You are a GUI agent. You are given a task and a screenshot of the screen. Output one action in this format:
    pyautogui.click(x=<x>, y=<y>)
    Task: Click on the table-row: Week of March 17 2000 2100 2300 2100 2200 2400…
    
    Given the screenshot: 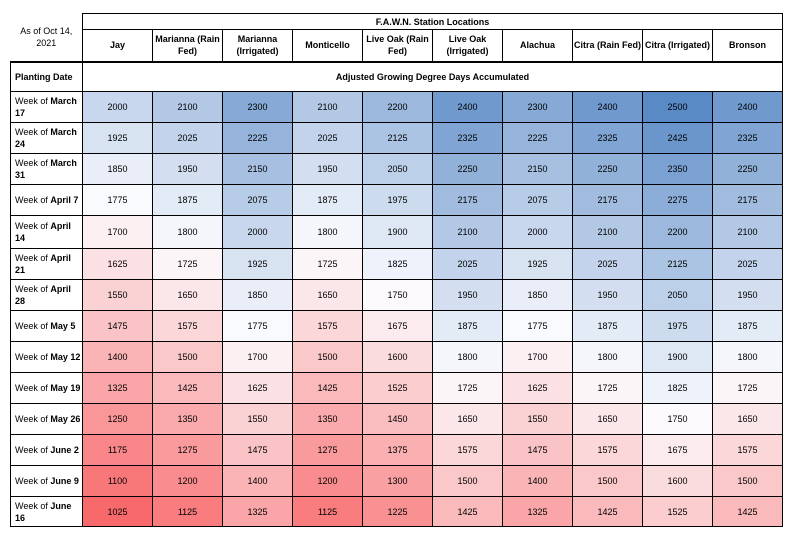 What is the action you would take?
    pyautogui.click(x=396, y=107)
    